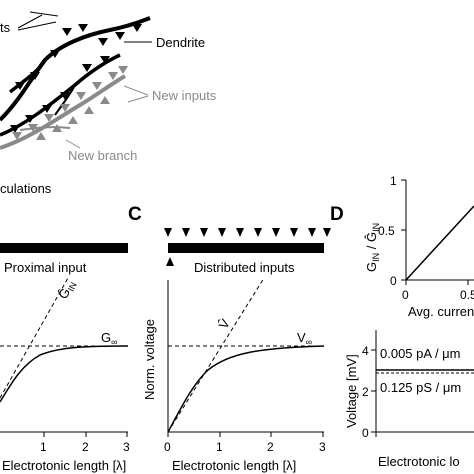 Image resolution: width=474 pixels, height=474 pixels. Describe the element at coordinates (365, 351) in the screenshot. I see `panel-d-bottom-y-tick-label: 4` at that location.